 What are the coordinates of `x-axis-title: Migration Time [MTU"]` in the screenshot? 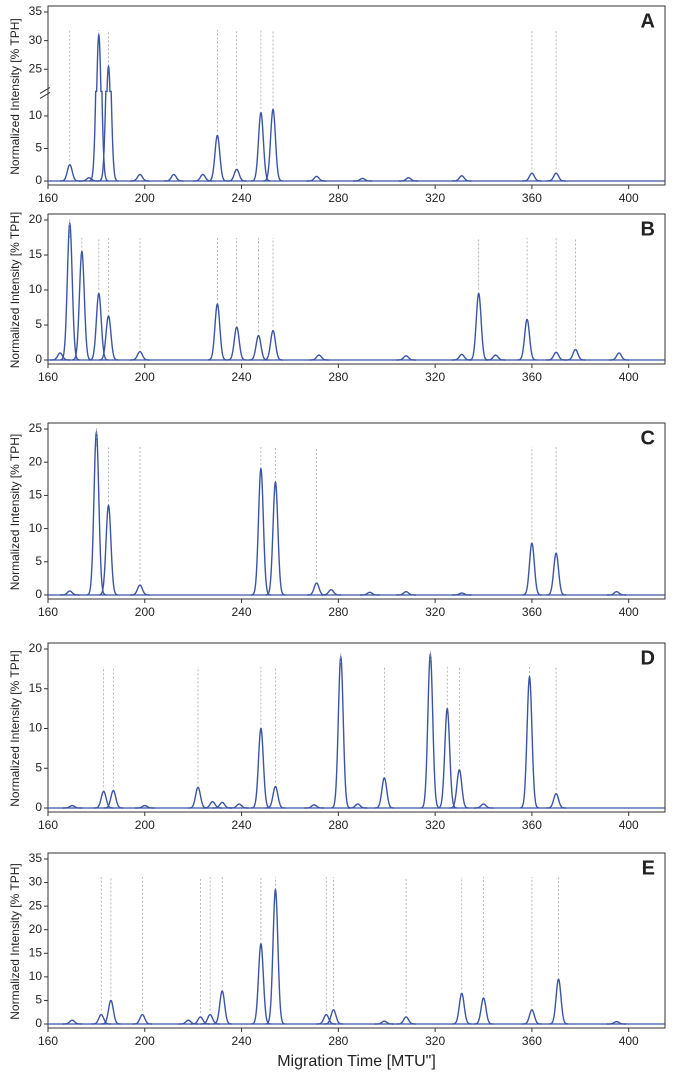 It's located at (356, 1061).